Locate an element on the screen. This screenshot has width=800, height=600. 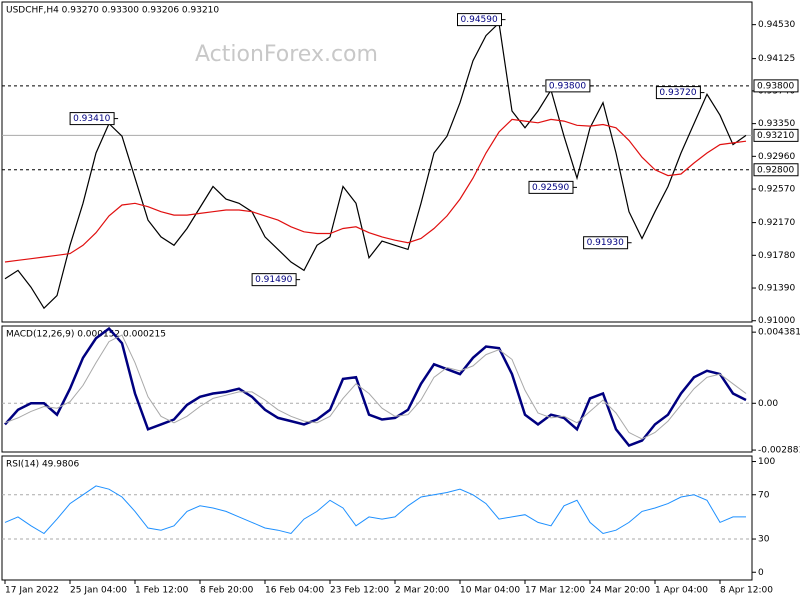
price-level-label: 0.92800 is located at coordinates (775, 170).